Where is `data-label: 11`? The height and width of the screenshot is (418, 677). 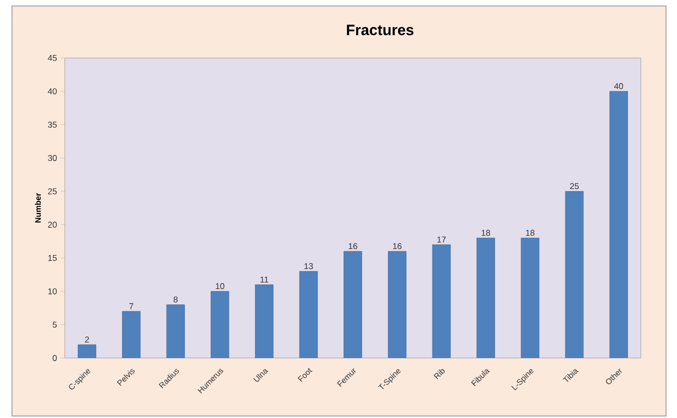
data-label: 11 is located at coordinates (264, 279).